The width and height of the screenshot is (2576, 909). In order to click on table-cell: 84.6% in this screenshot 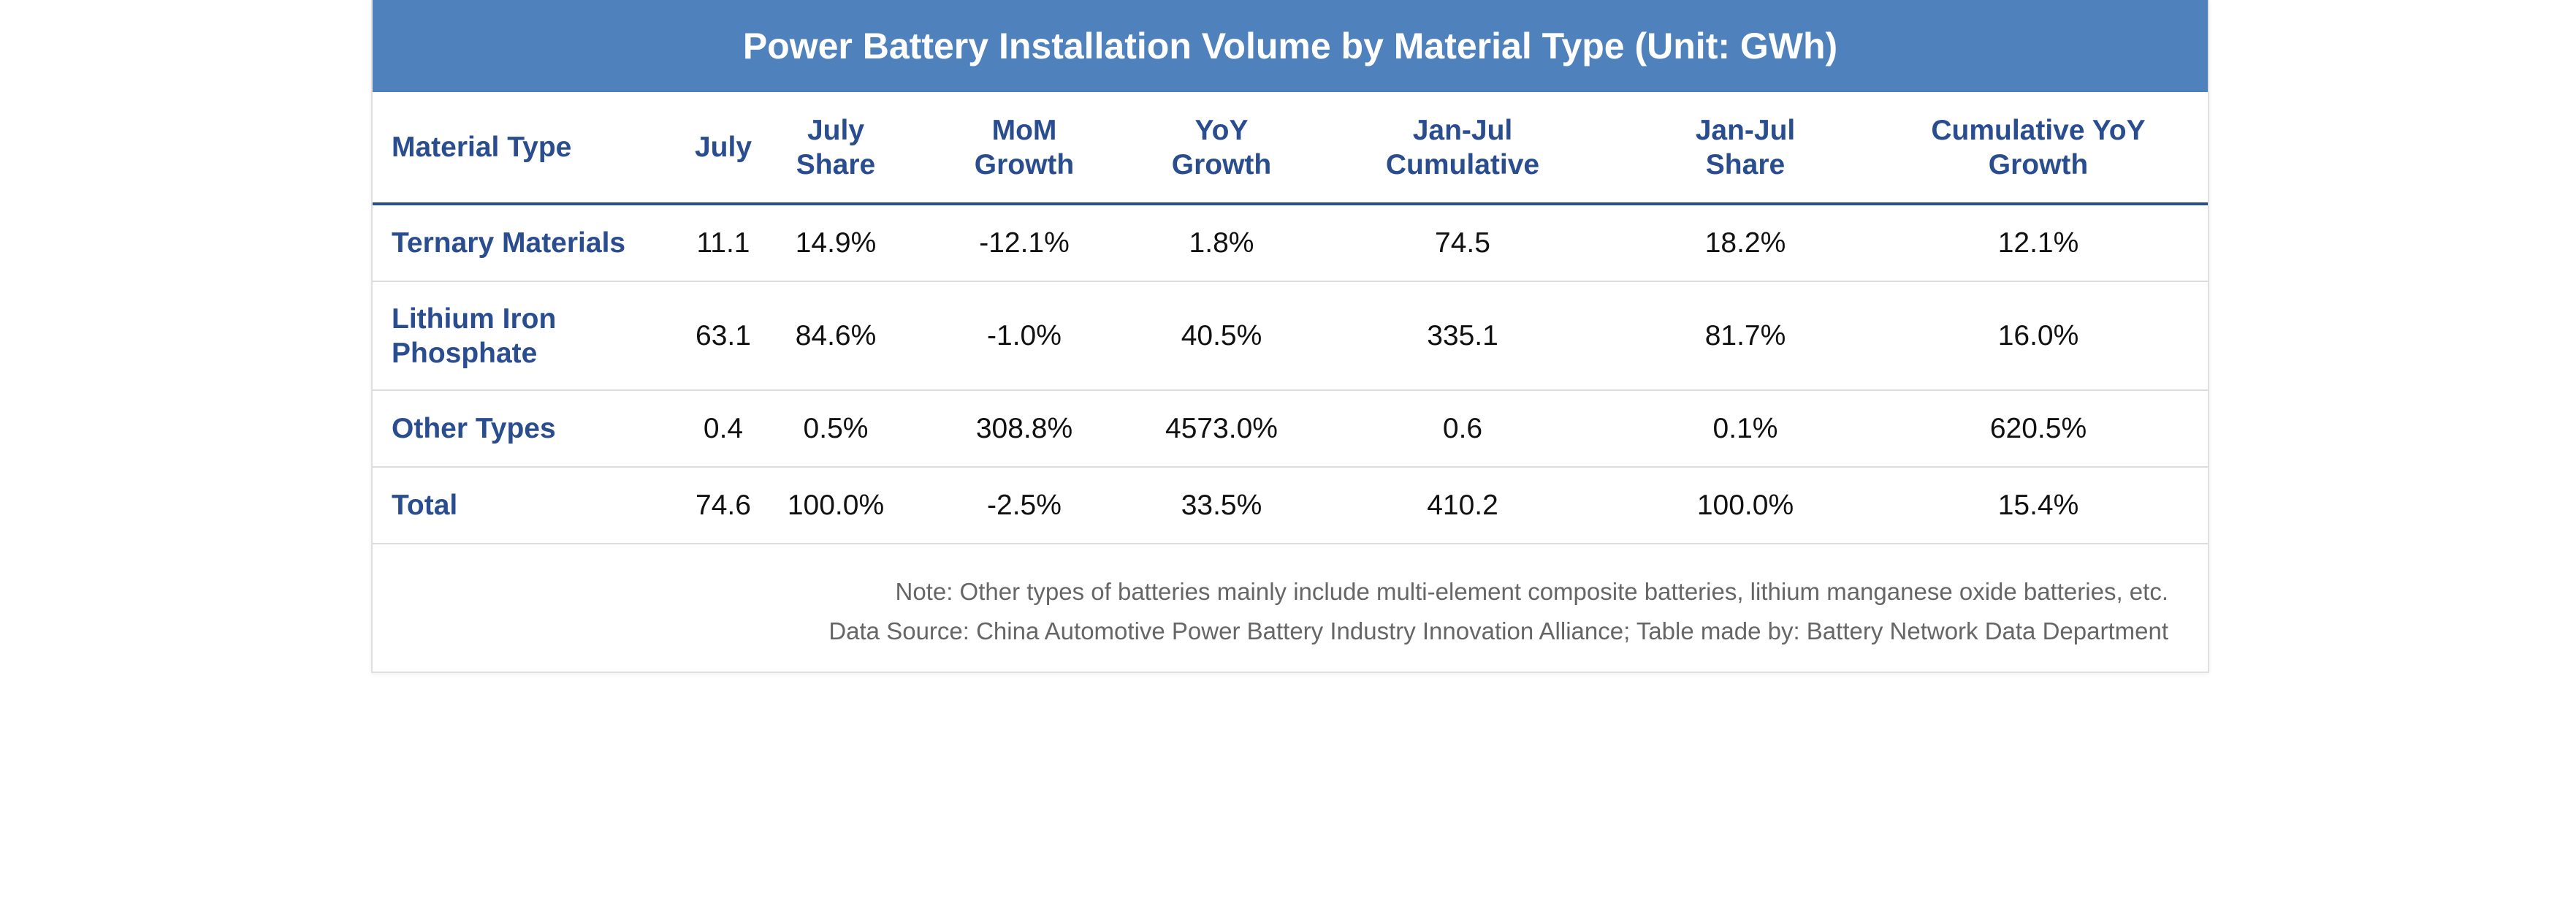, I will do `click(836, 336)`.